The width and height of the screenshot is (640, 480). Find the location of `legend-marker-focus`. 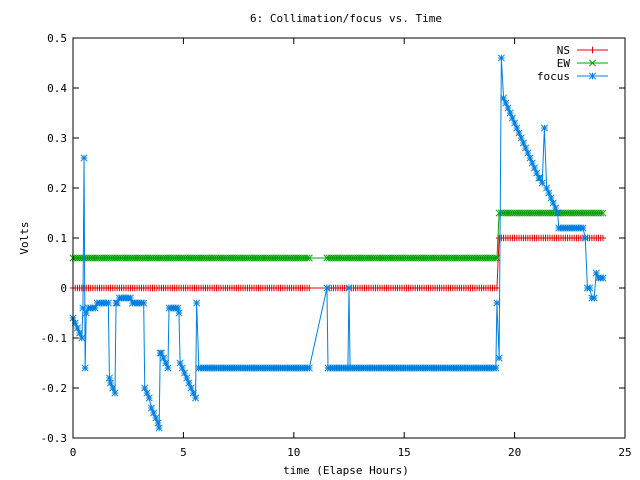

legend-marker-focus is located at coordinates (592, 76).